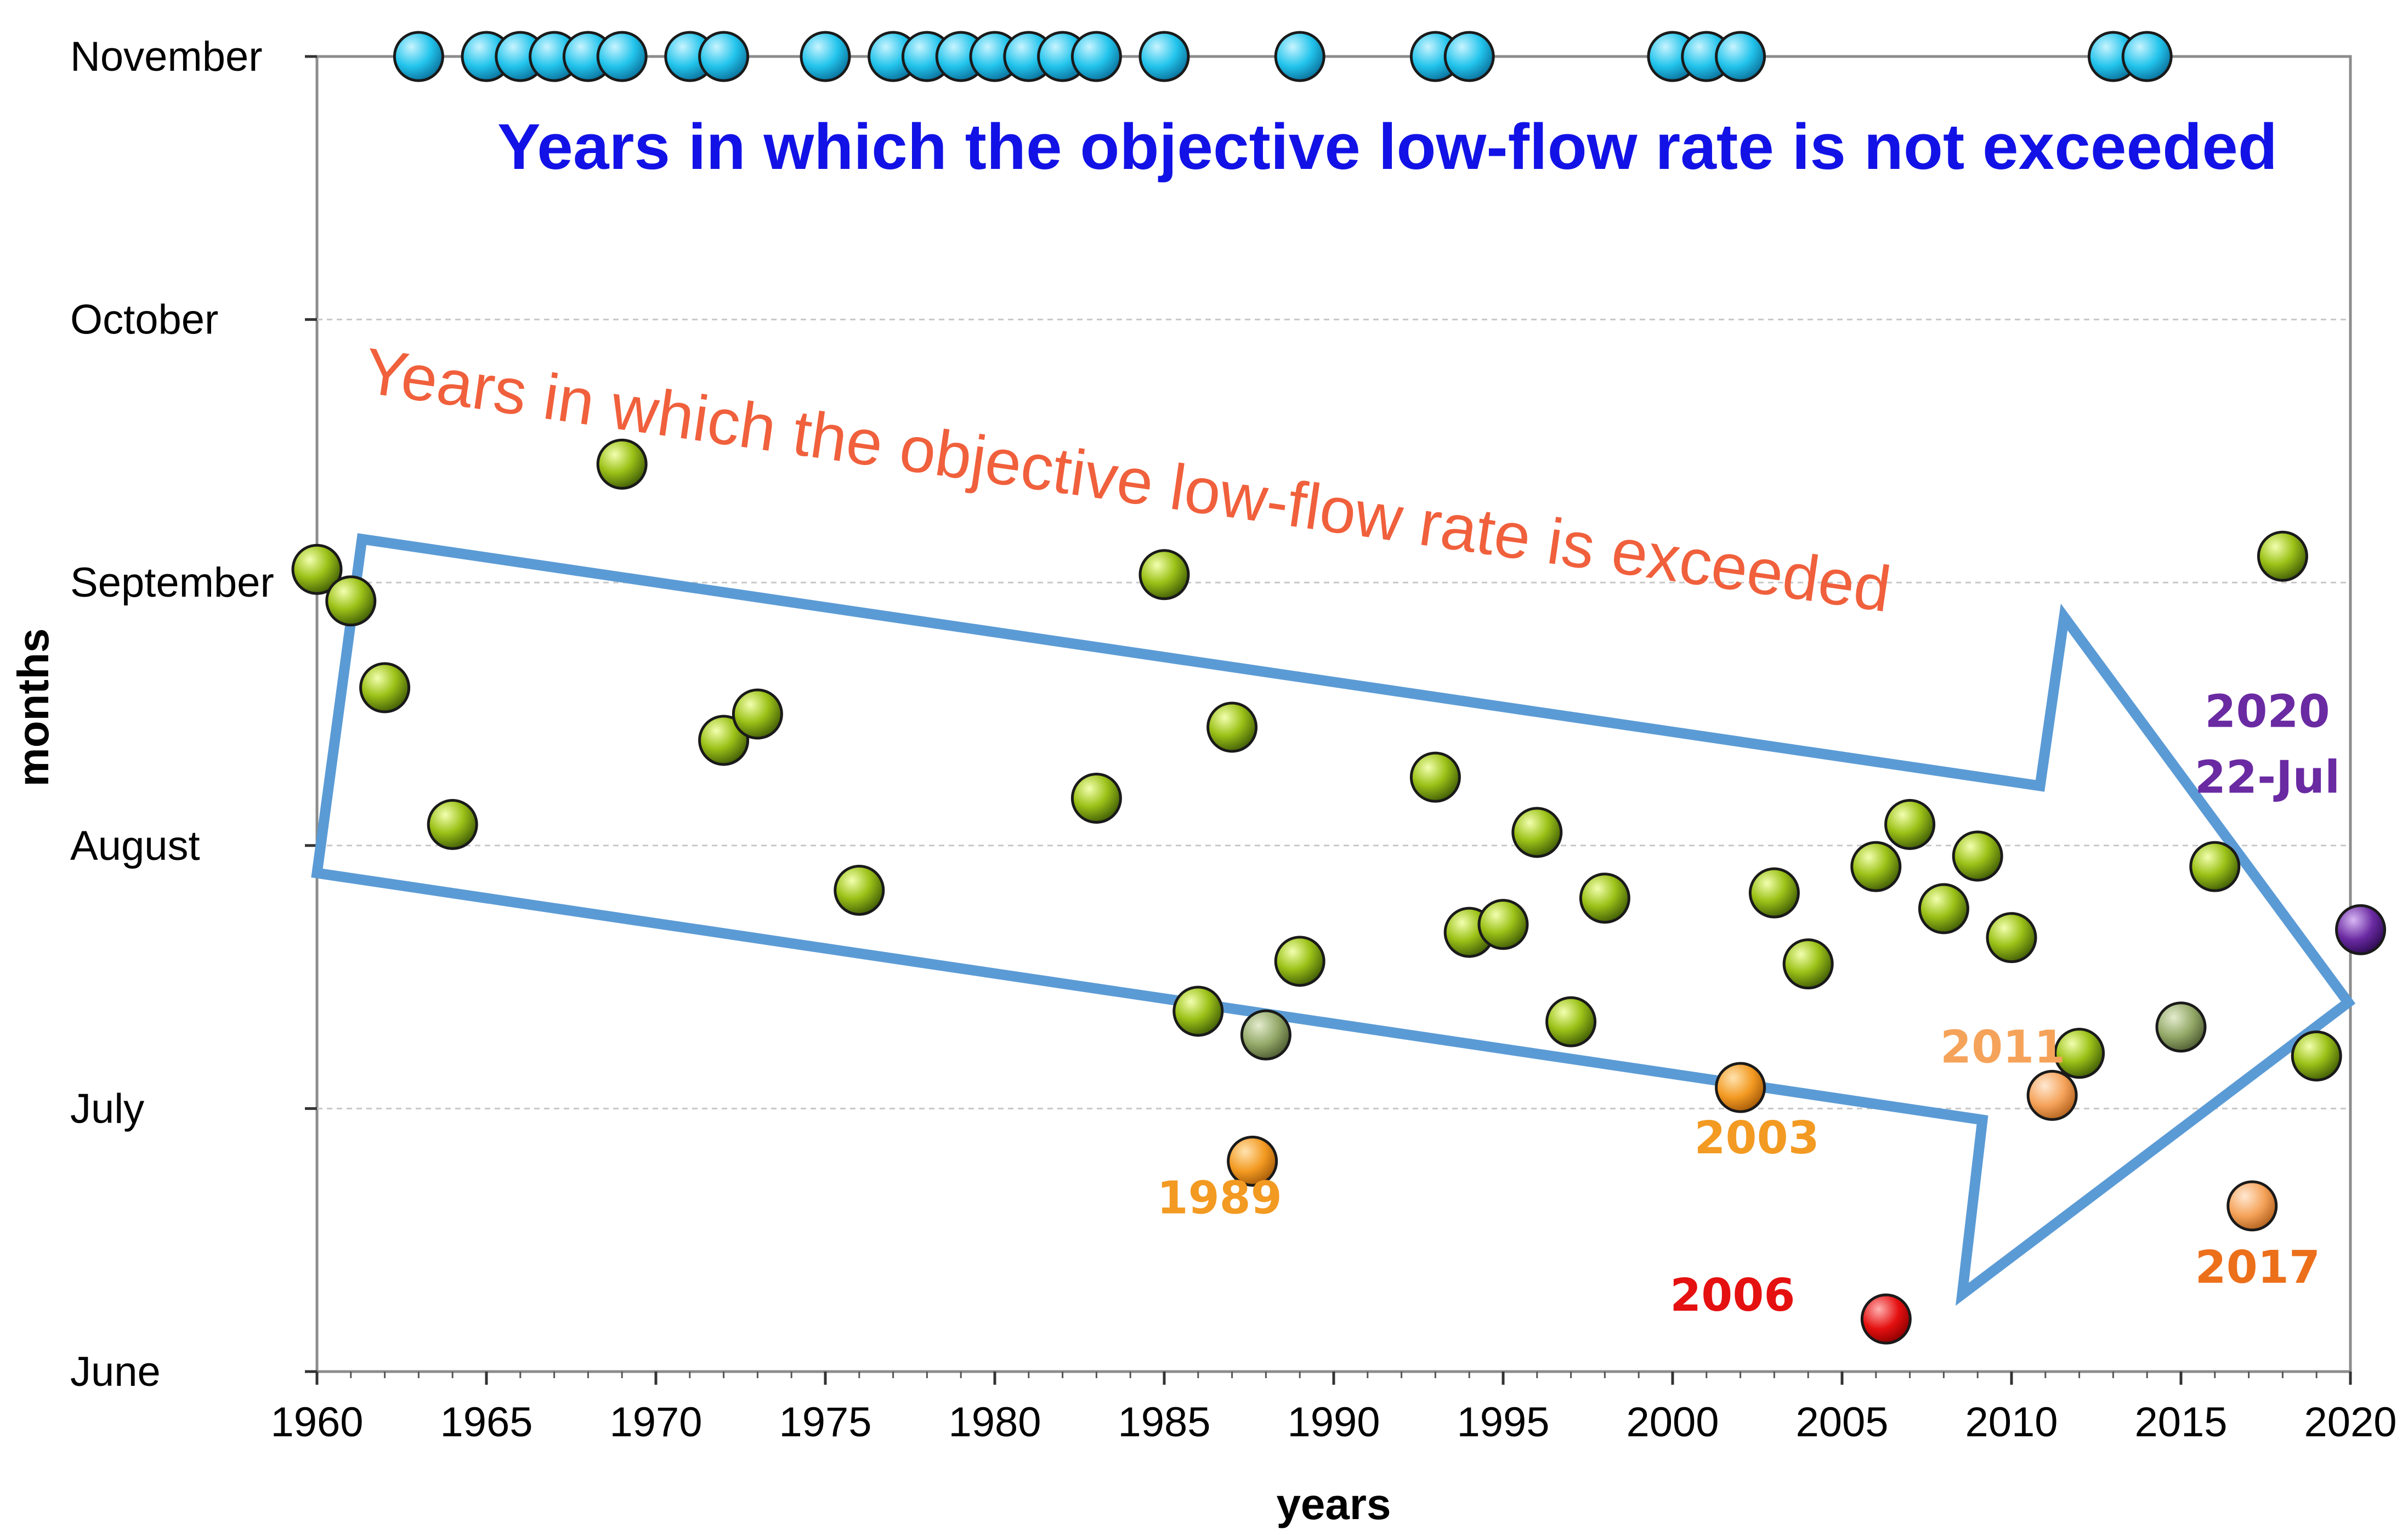 This screenshot has width=2408, height=1535. What do you see at coordinates (2267, 777) in the screenshot?
I see `sublabel-2020: 22-Jul` at bounding box center [2267, 777].